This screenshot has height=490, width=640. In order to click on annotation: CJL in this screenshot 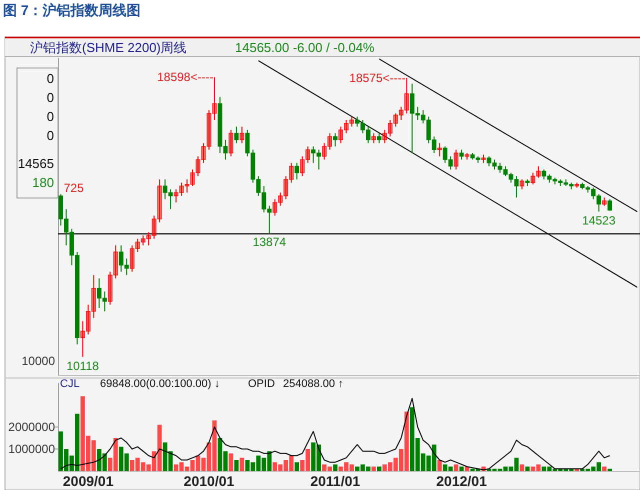, I will do `click(70, 384)`.